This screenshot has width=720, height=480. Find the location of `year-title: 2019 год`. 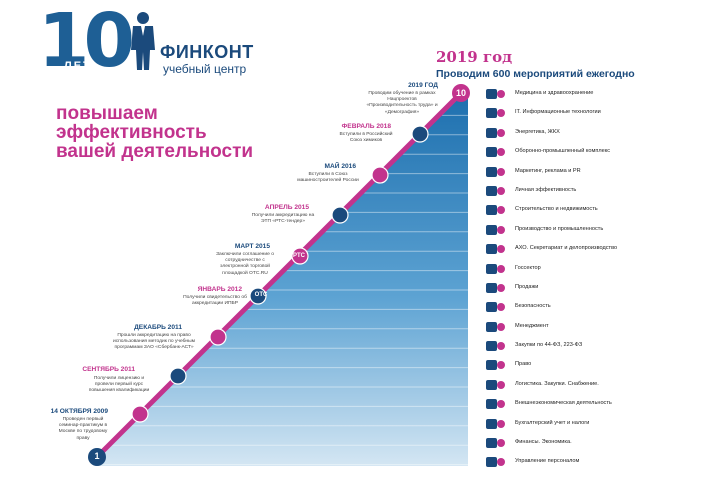

year-title: 2019 год is located at coordinates (474, 57).